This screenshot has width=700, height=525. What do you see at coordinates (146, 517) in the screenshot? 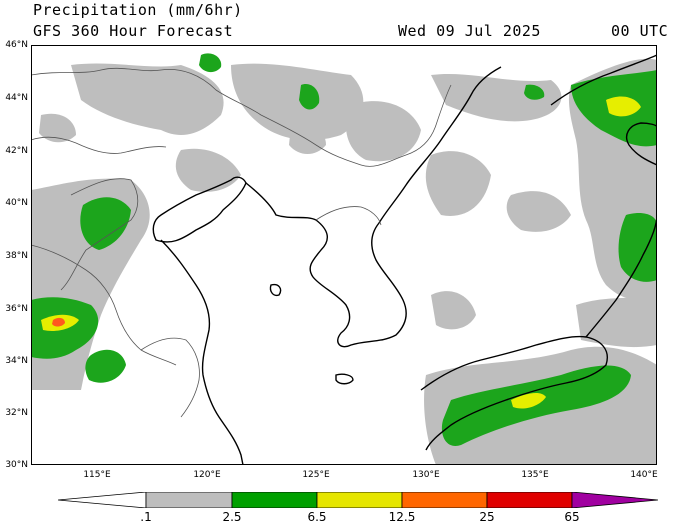
I see `colorbar-label: .1` at bounding box center [146, 517].